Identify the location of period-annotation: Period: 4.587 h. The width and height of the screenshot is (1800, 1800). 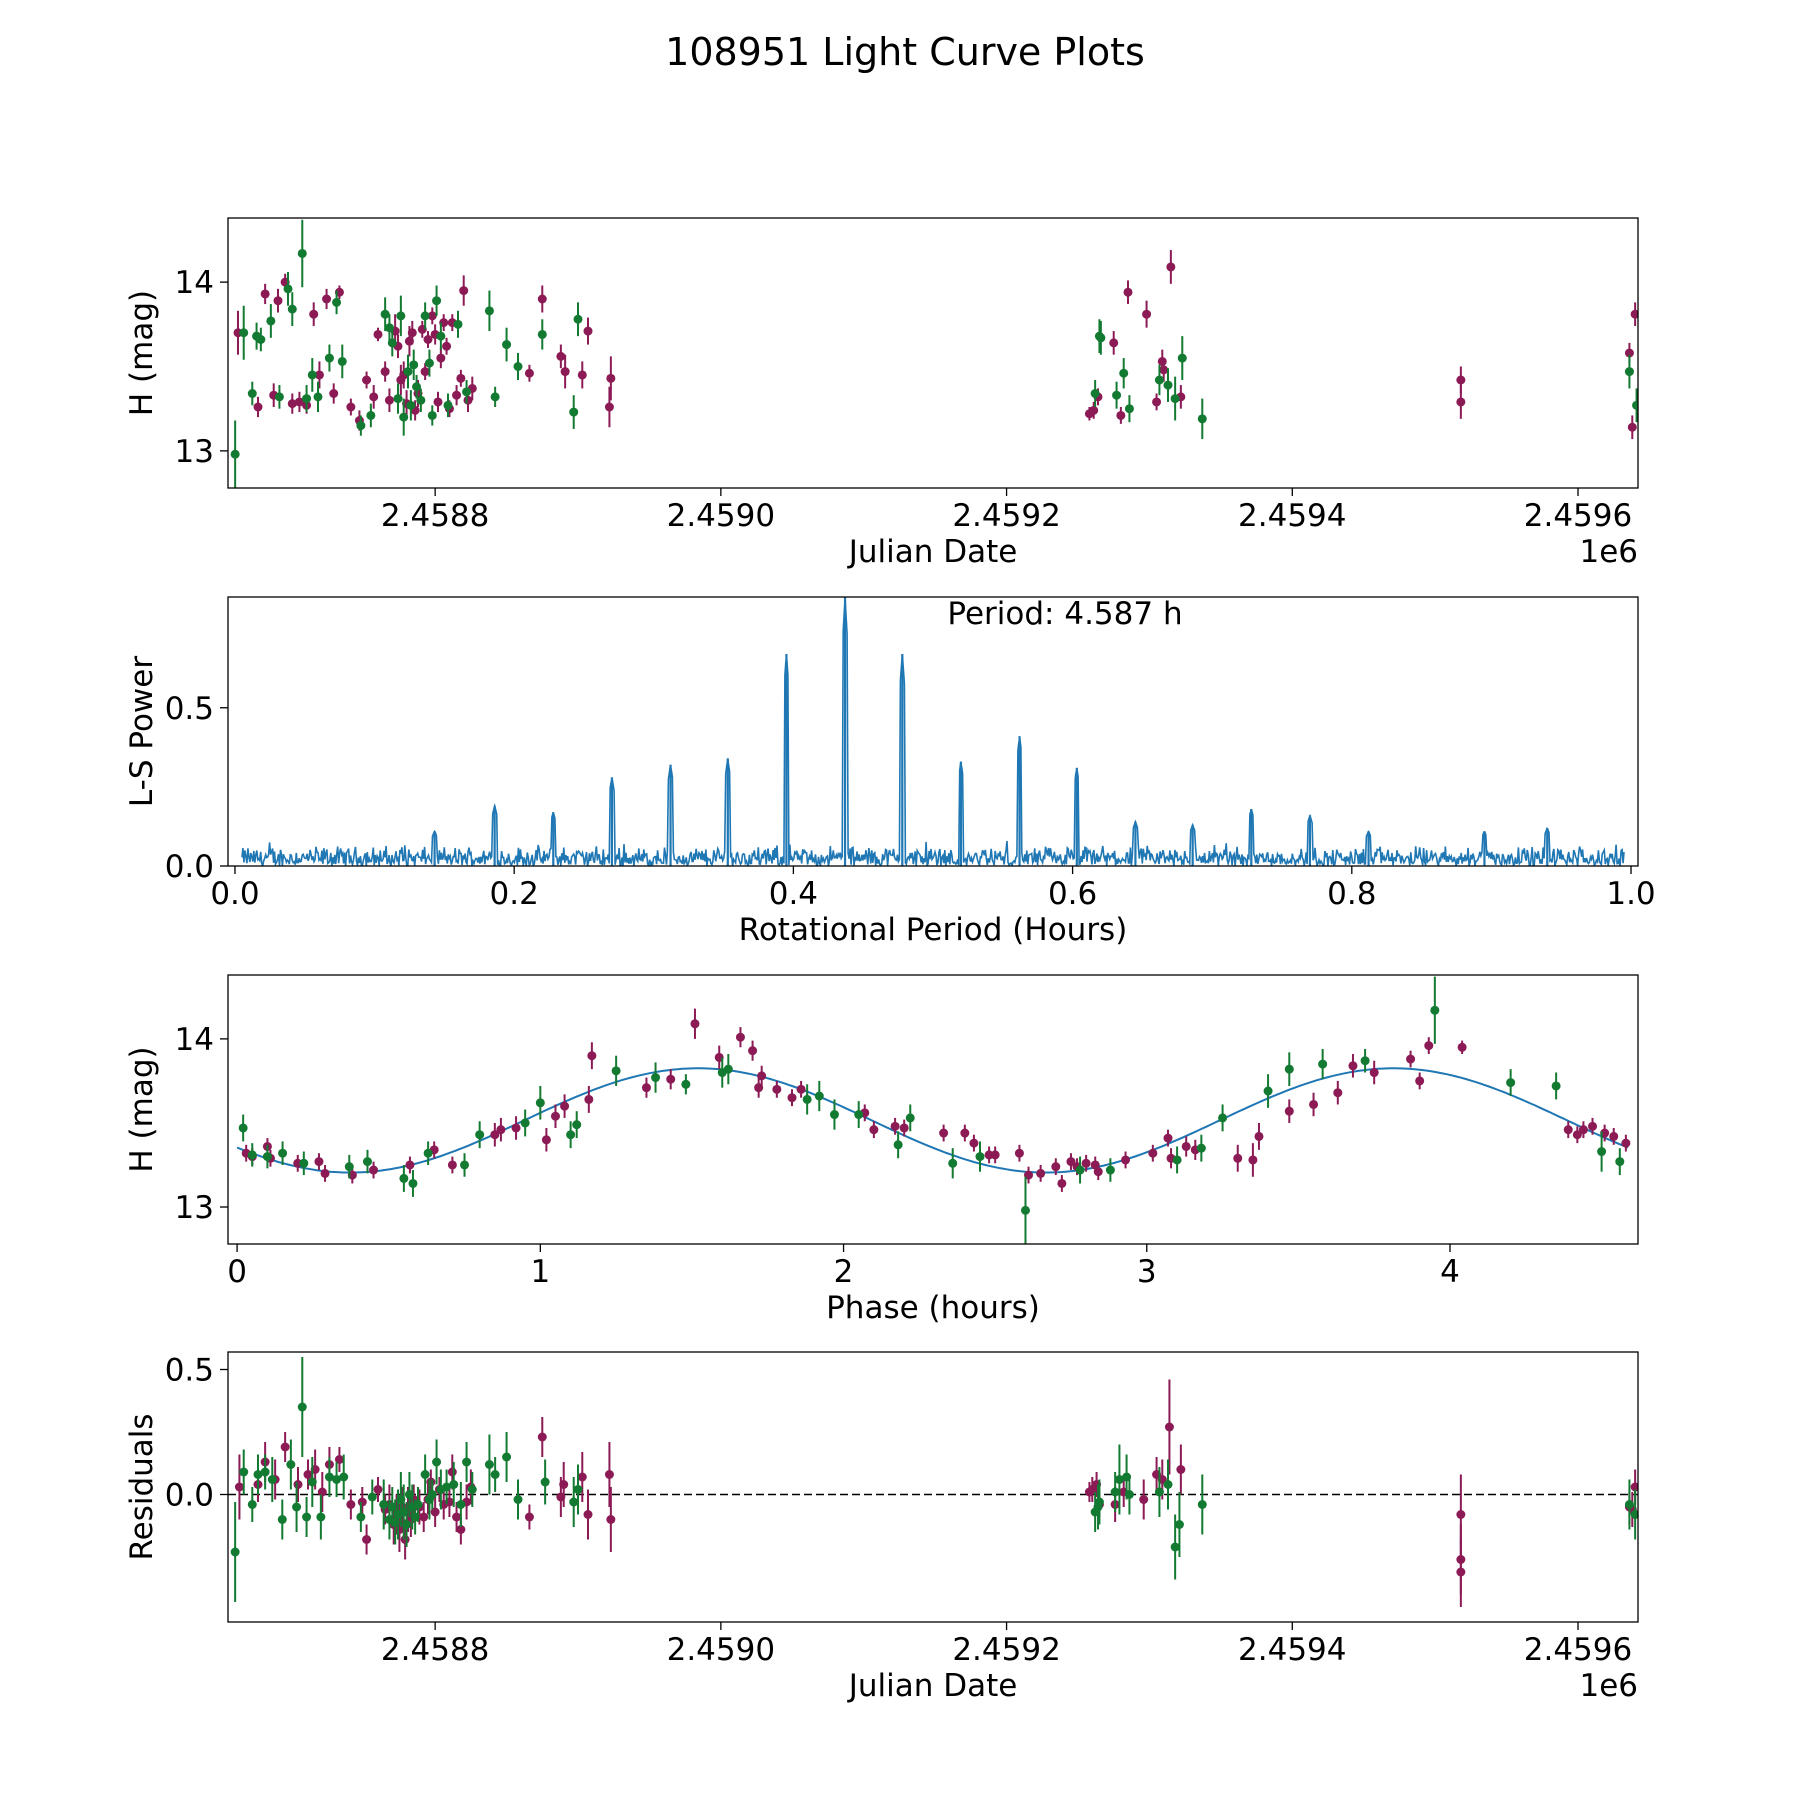
(1064, 614).